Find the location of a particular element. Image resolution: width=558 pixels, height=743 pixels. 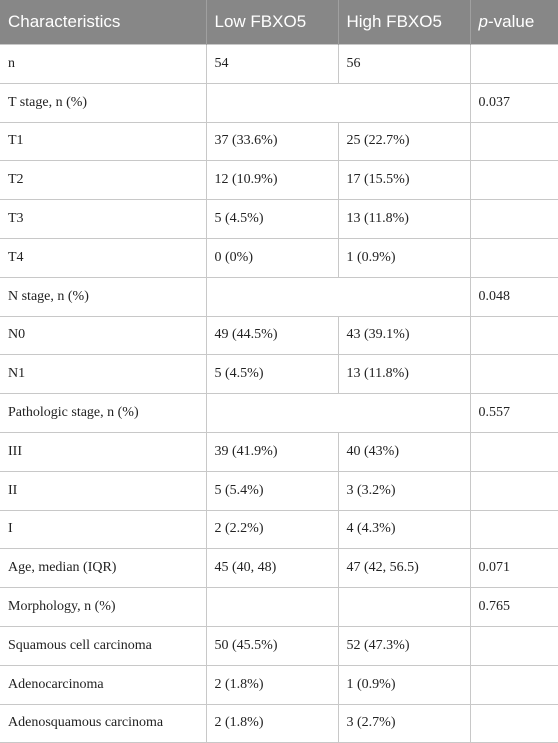

table-cell: 0 (0%) is located at coordinates (272, 257).